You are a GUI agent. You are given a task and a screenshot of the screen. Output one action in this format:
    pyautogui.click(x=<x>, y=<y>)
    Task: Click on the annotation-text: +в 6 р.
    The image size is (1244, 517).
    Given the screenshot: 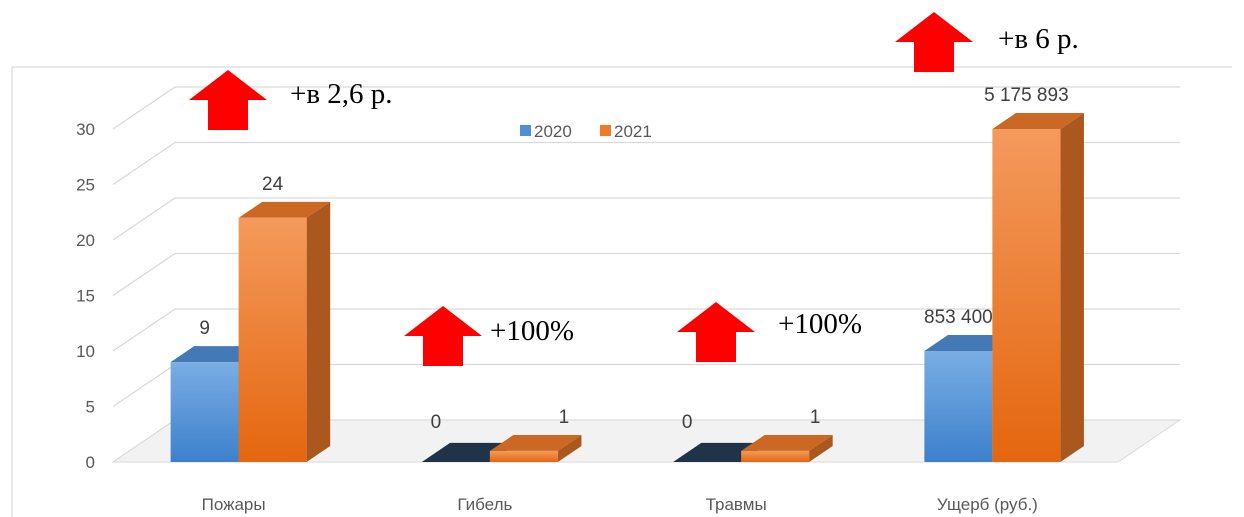 What is the action you would take?
    pyautogui.click(x=1038, y=39)
    